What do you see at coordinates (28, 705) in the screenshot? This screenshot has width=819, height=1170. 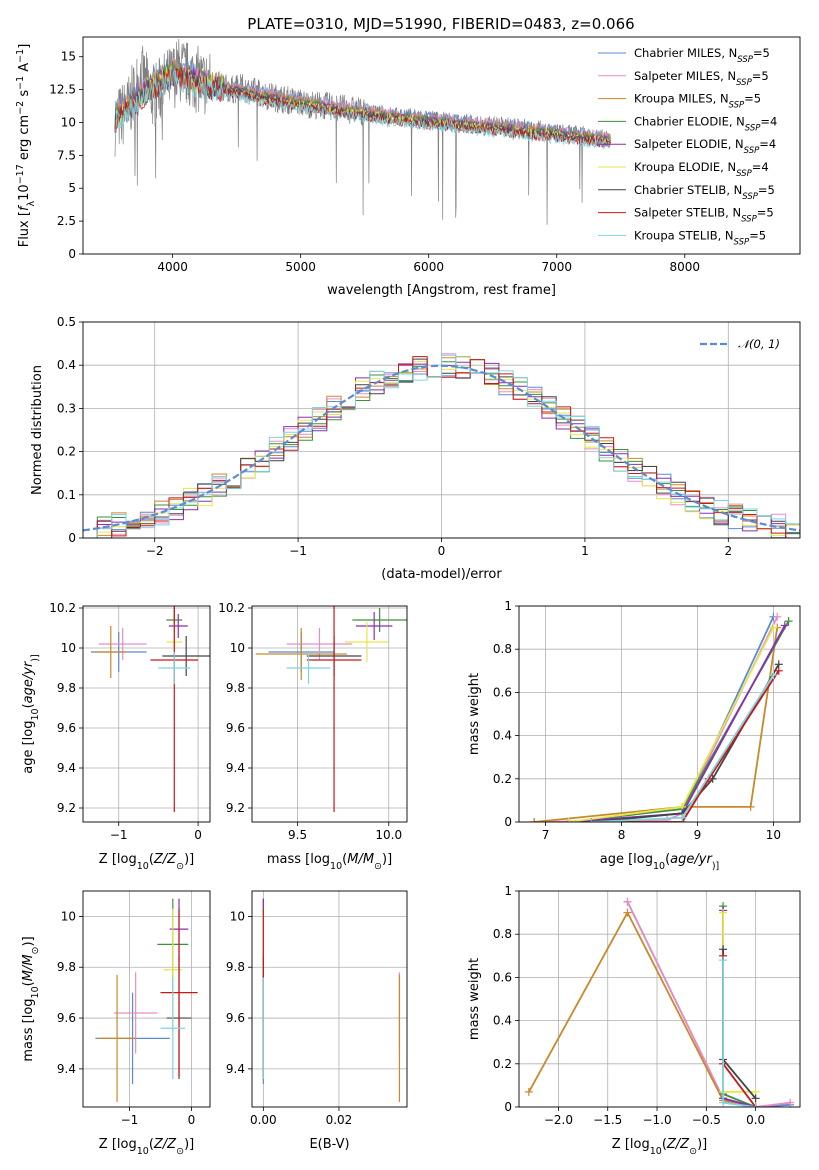 I see `age_vs_z-ylabel-part: (` at bounding box center [28, 705].